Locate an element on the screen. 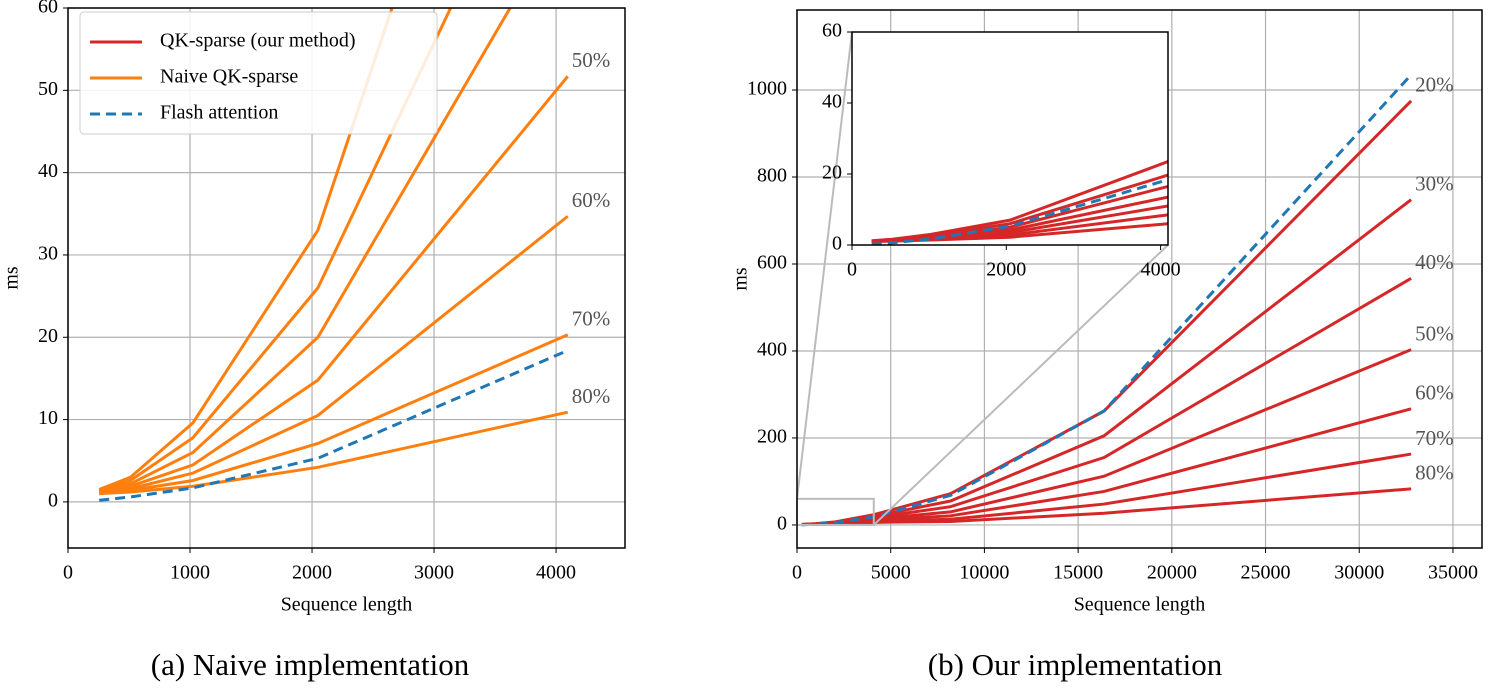 The image size is (1489, 690). line-annotation: 20% is located at coordinates (1434, 85).